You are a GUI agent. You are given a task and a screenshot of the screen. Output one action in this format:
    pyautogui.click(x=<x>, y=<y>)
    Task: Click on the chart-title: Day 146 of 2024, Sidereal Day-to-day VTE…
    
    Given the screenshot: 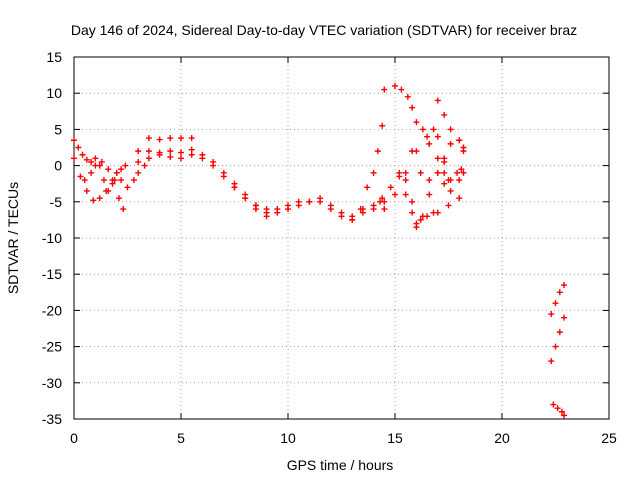 What is the action you would take?
    pyautogui.click(x=324, y=30)
    